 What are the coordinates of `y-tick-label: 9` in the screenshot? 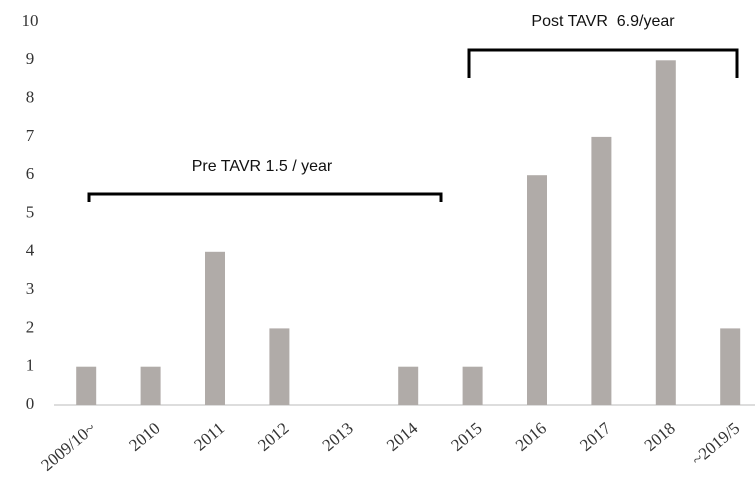 It's located at (30, 58).